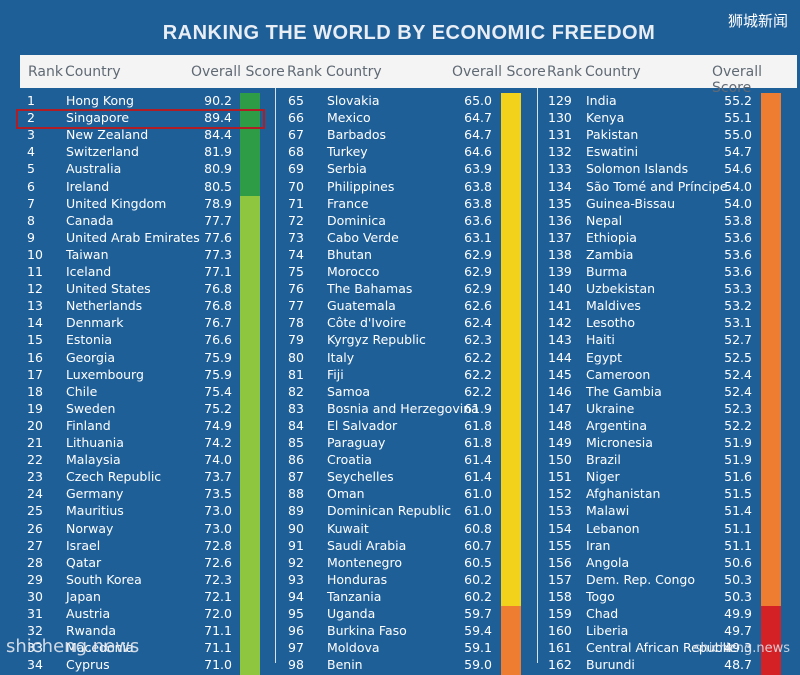  I want to click on table-row: 18 Chile 75.4, so click(400, 391).